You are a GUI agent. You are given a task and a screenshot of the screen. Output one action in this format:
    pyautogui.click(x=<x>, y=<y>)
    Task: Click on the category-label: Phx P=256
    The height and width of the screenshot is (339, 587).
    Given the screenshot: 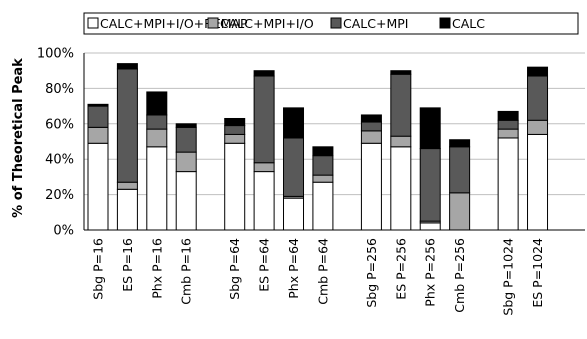 What is the action you would take?
    pyautogui.click(x=430, y=272)
    